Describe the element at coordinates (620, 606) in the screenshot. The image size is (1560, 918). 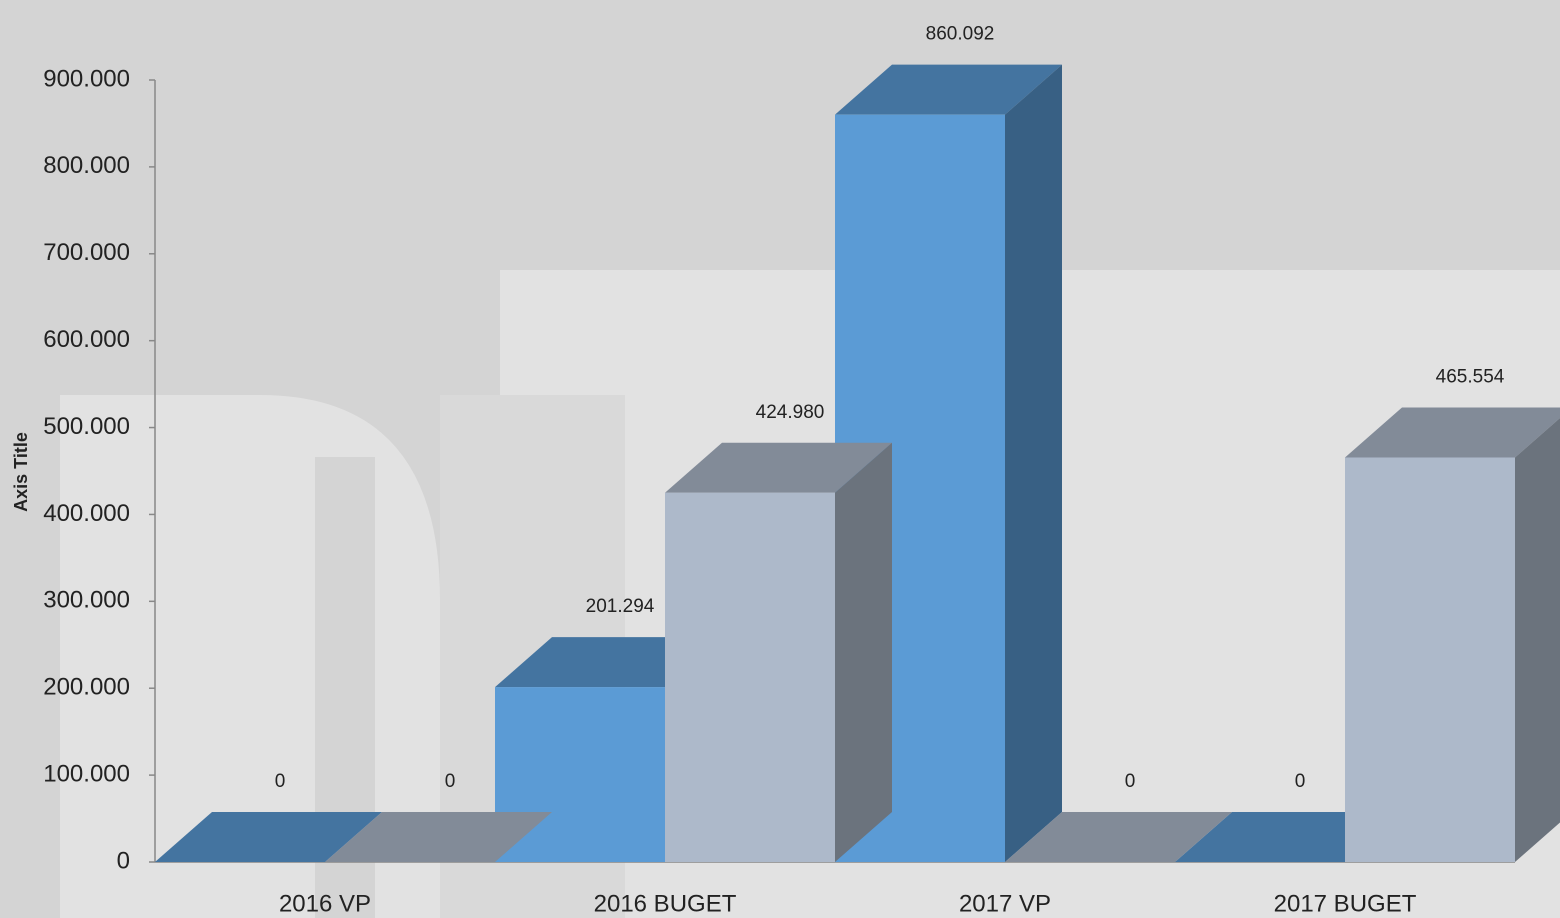
I see `data-label: 201.294` at that location.